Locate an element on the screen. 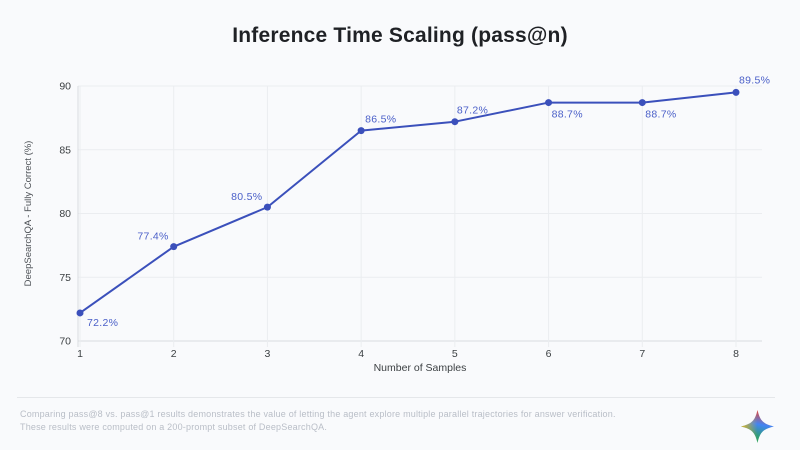 This screenshot has height=450, width=800. data-point-label: 77.4% is located at coordinates (152, 237).